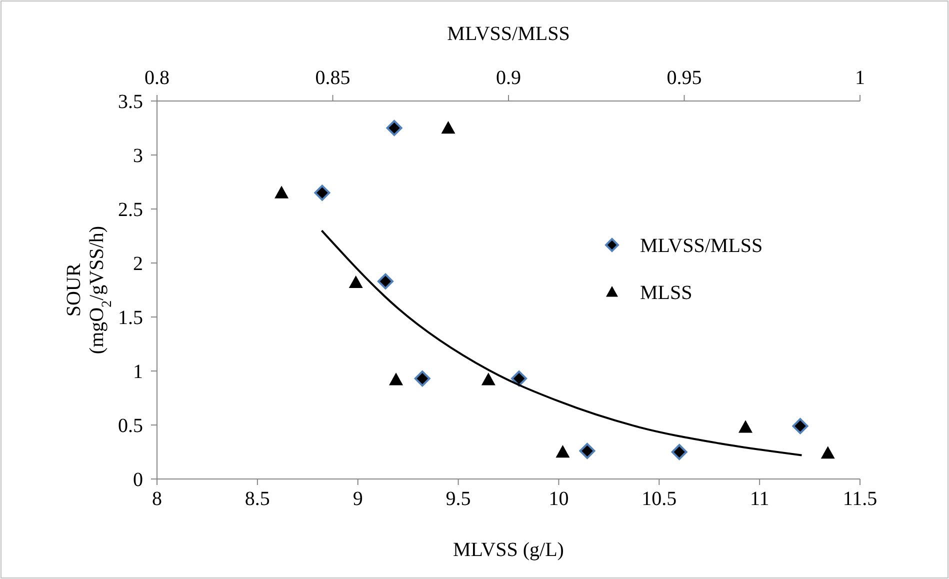  I want to click on x-tick-label: 8.5, so click(257, 499).